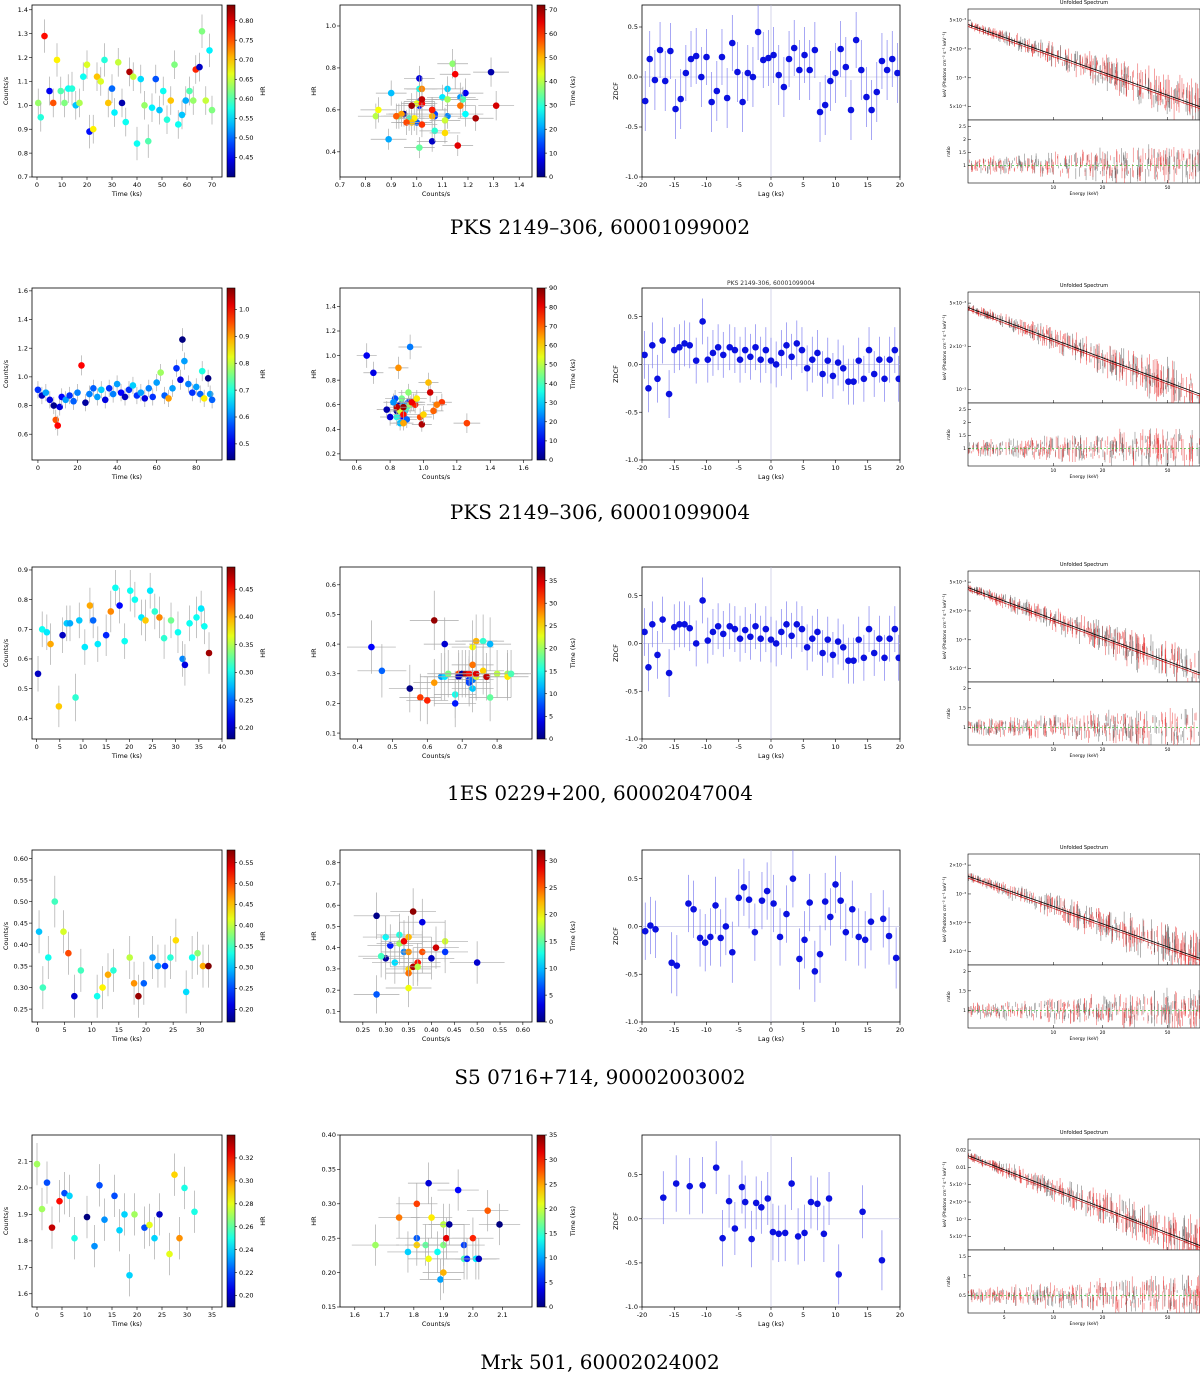  Describe the element at coordinates (553, 288) in the screenshot. I see `colorbar-tick-label: 90` at that location.